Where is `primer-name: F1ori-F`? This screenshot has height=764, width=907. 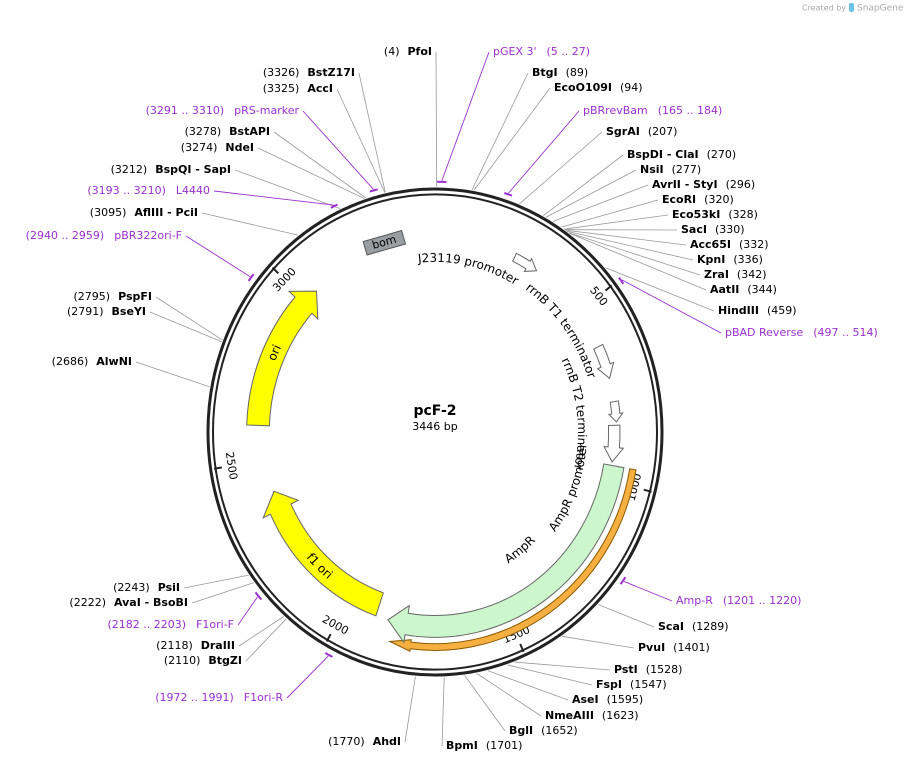
primer-name: F1ori-F is located at coordinates (215, 624).